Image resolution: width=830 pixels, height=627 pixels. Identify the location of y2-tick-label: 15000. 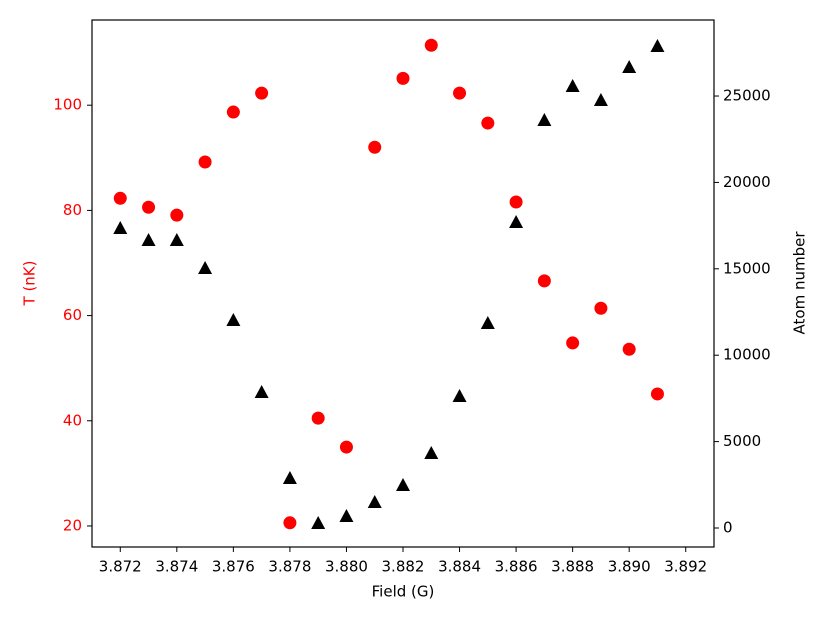
(747, 268).